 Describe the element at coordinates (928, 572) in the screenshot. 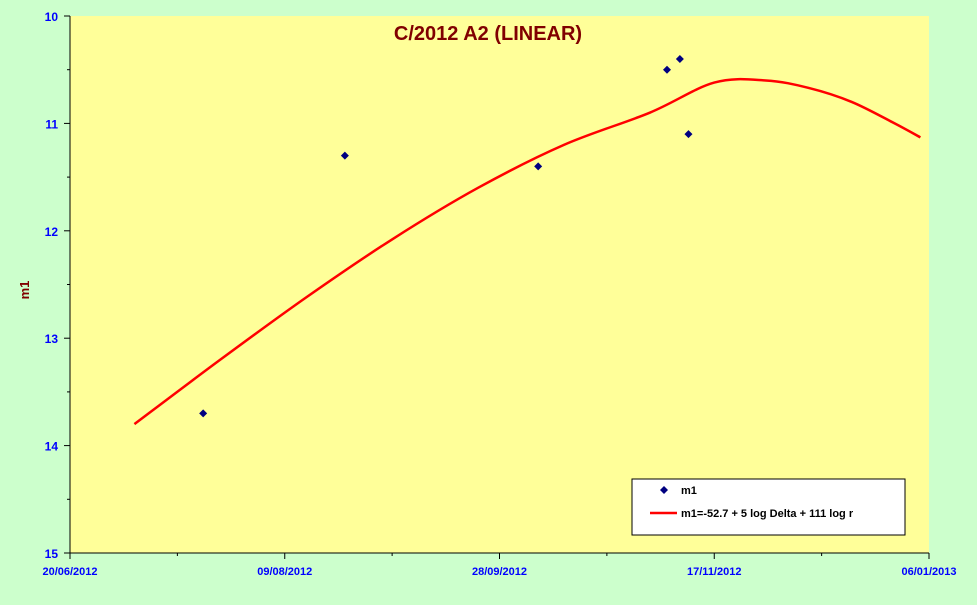

I see `x-tick-label-4: 06/01/2013` at that location.